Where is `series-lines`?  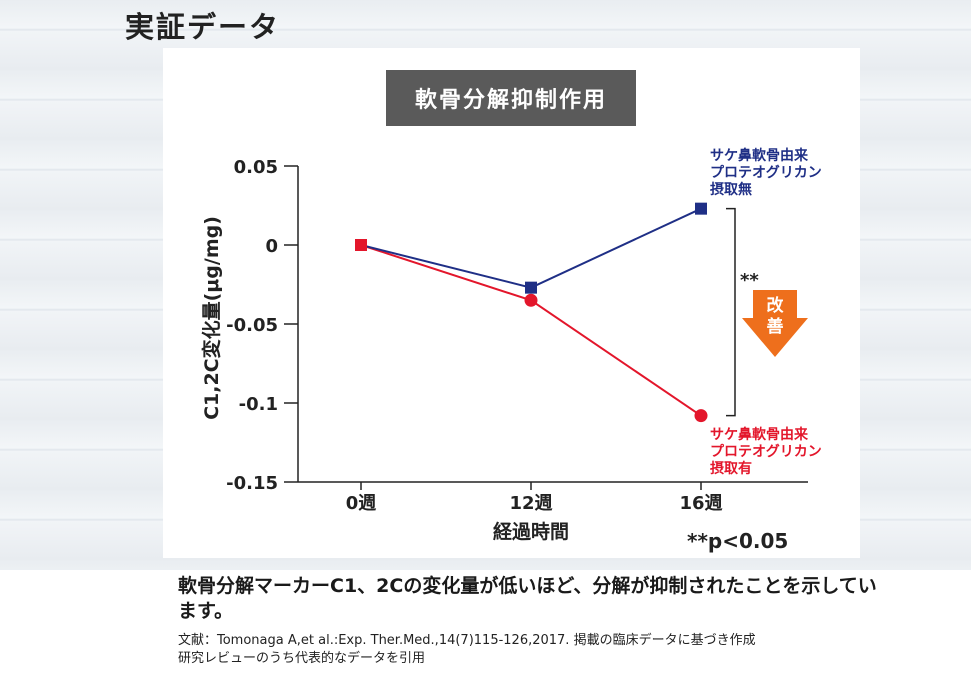 series-lines is located at coordinates (531, 312).